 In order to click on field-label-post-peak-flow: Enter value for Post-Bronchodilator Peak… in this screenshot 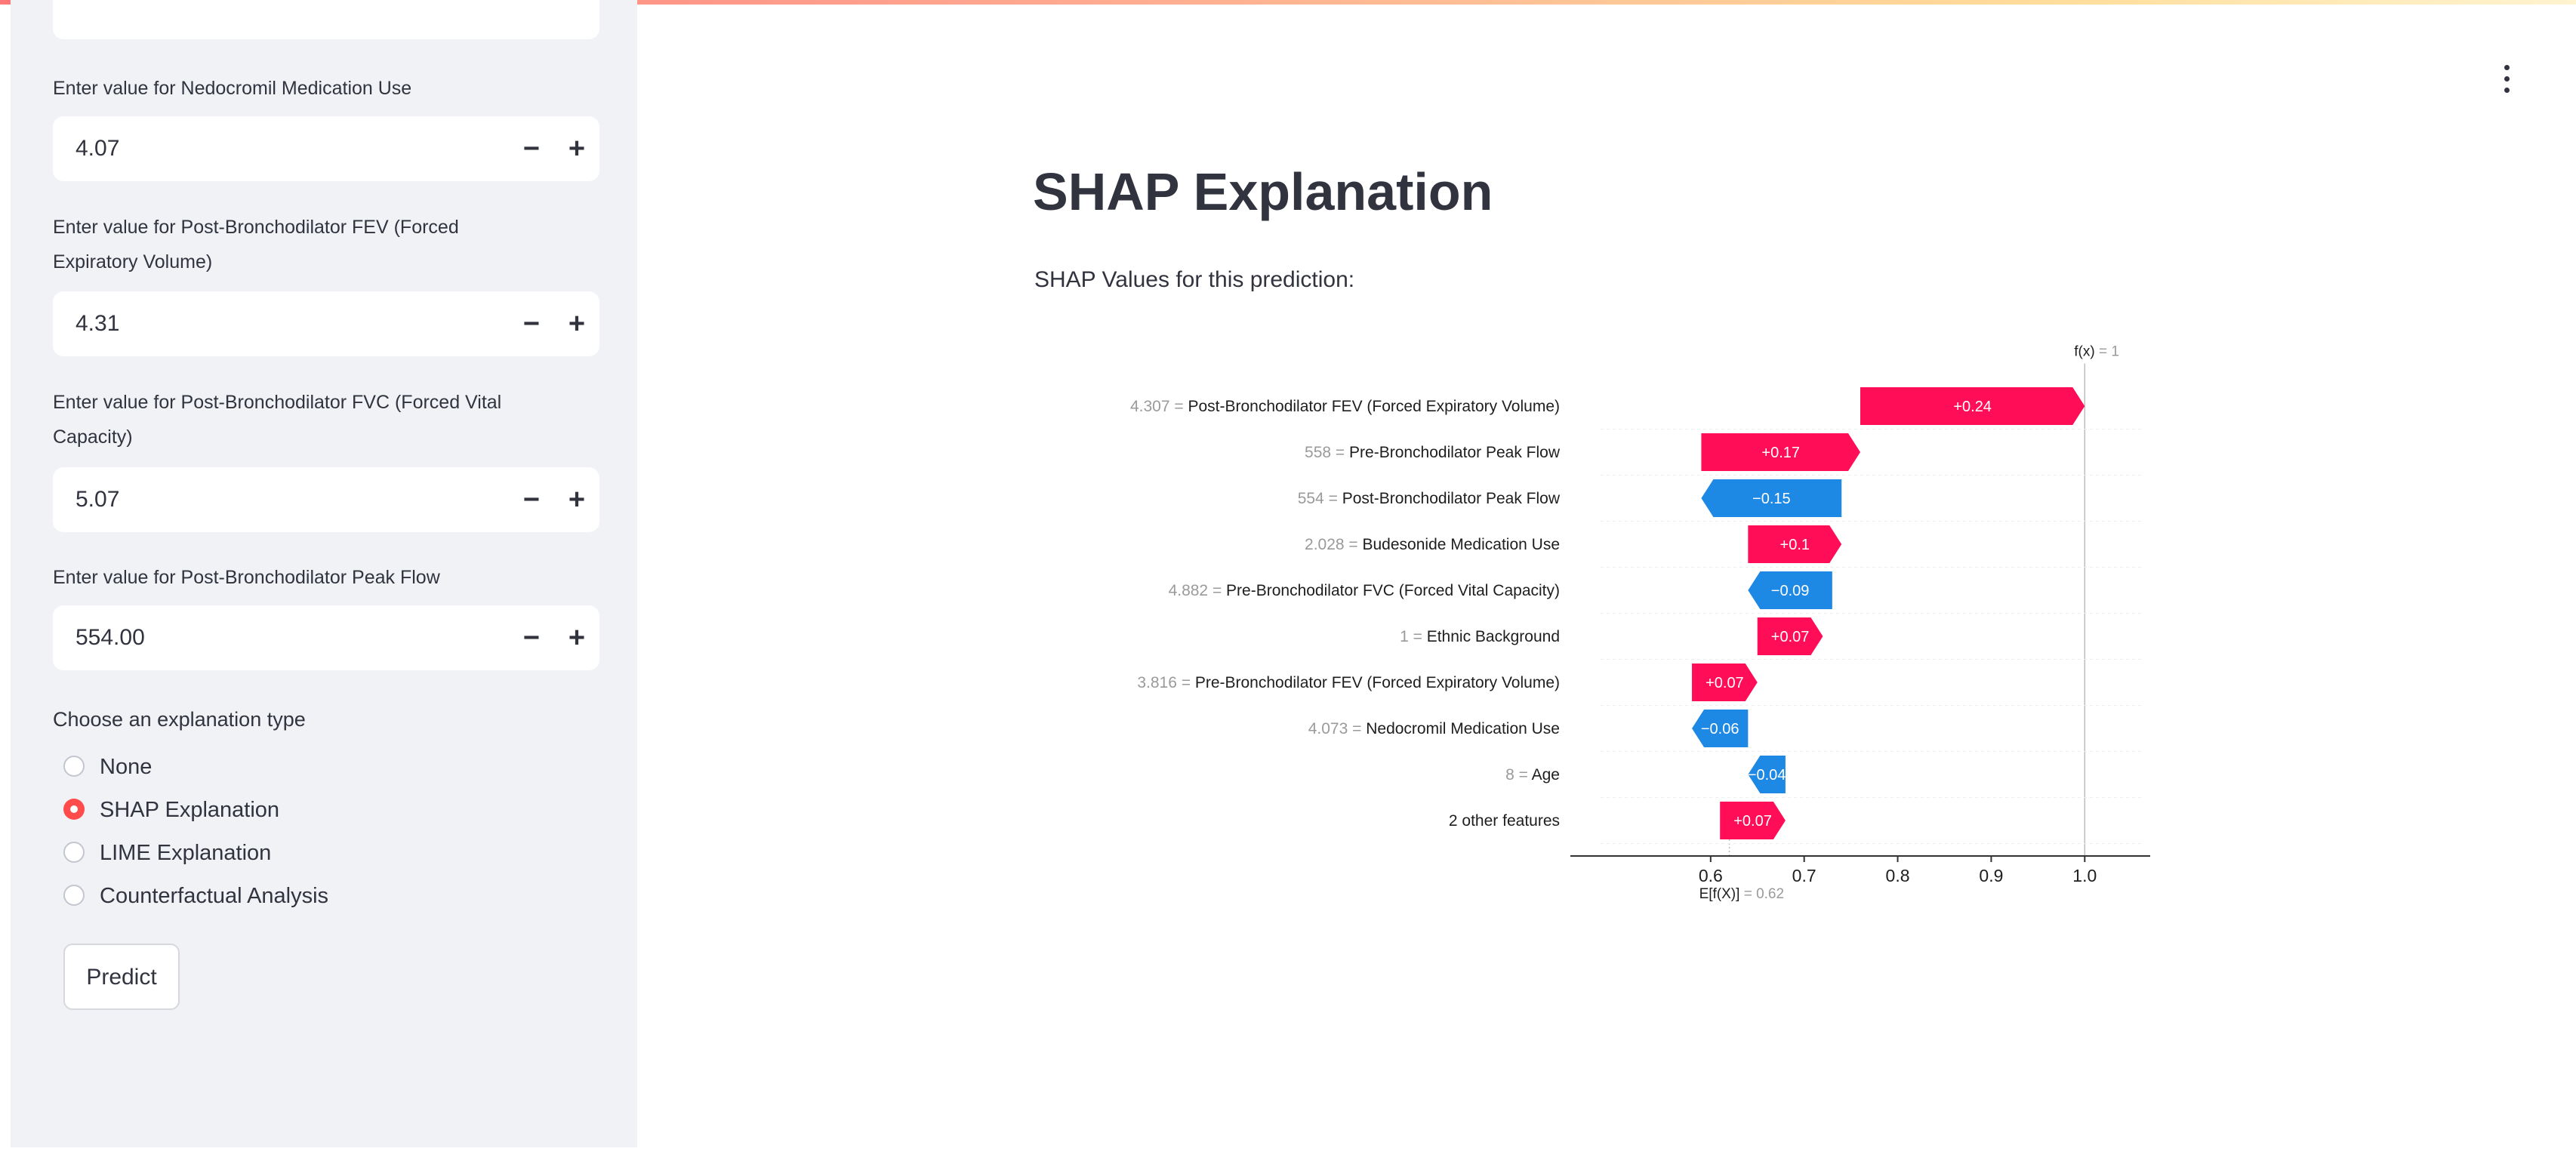, I will do `click(246, 577)`.